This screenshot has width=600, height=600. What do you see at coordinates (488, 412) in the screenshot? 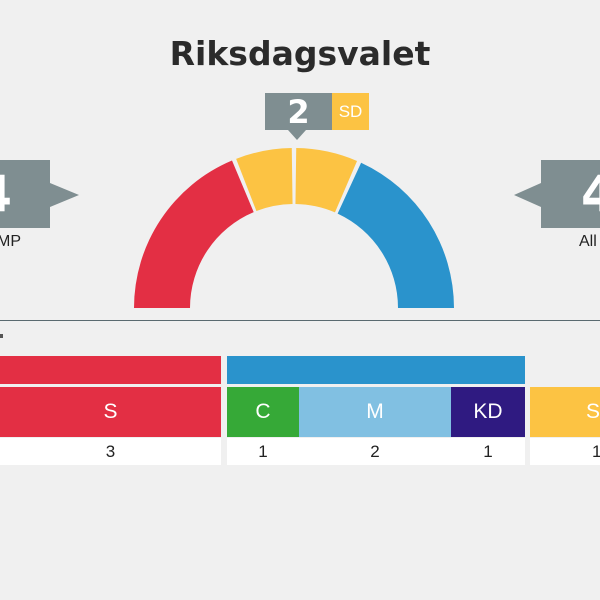
I see `party-segment-kd: KD` at bounding box center [488, 412].